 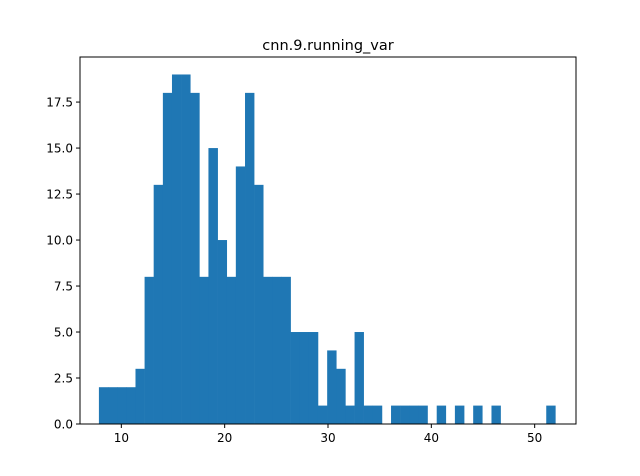 What do you see at coordinates (63, 287) in the screenshot?
I see `y-tick-label: 7.5` at bounding box center [63, 287].